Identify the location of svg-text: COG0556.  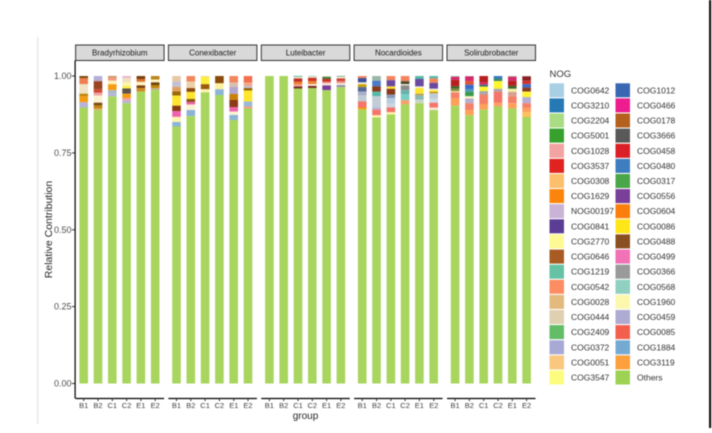
(656, 196).